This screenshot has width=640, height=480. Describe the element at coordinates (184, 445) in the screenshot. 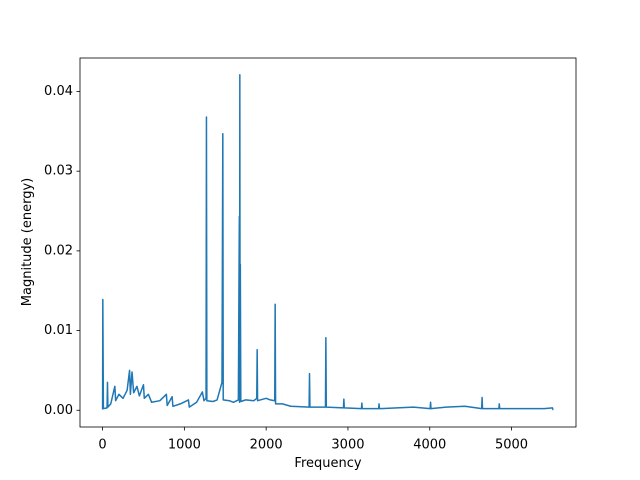

I see `x-tick-label: 1000` at that location.